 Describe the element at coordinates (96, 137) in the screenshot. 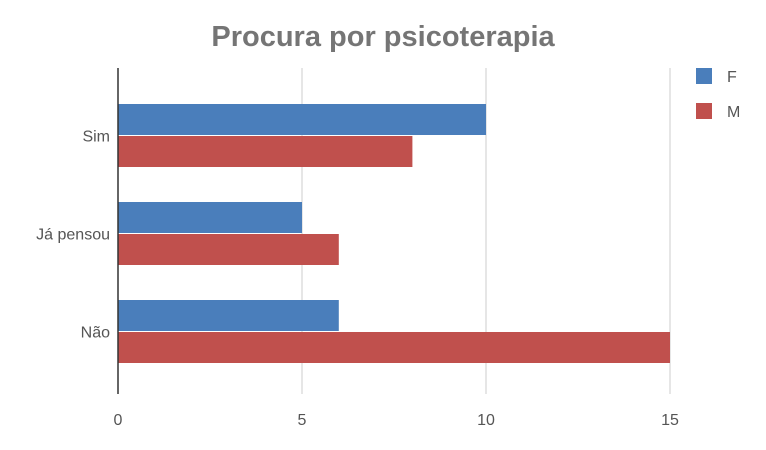

I see `y-tick-label: Sim` at that location.